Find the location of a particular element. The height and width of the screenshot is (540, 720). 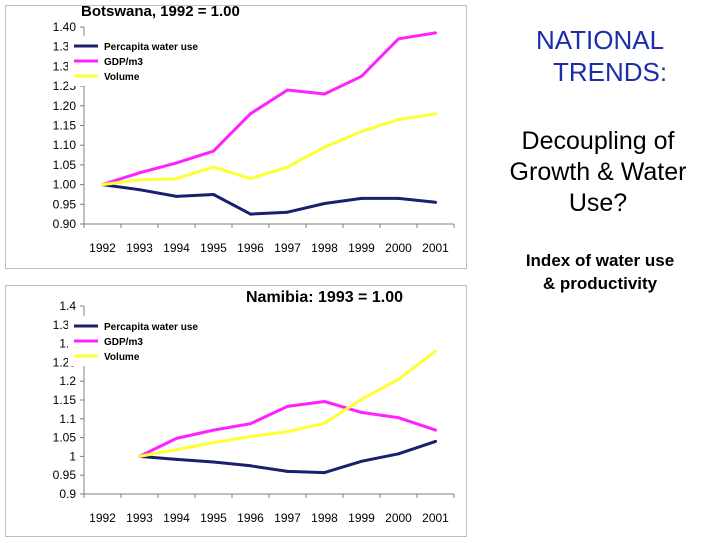

x-tick-label: 1994 is located at coordinates (176, 518).